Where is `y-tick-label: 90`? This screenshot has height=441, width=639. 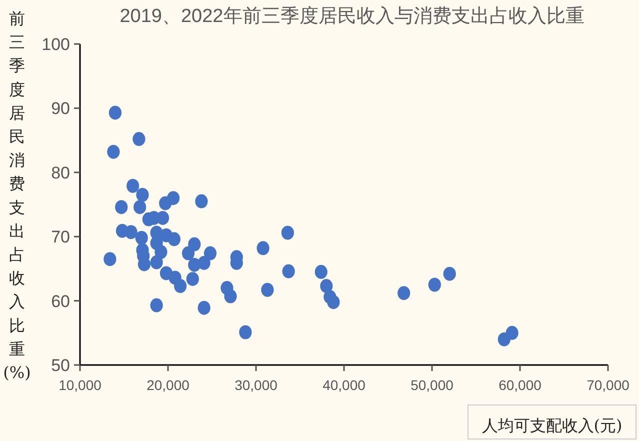
y-tick-label: 90 is located at coordinates (60, 108).